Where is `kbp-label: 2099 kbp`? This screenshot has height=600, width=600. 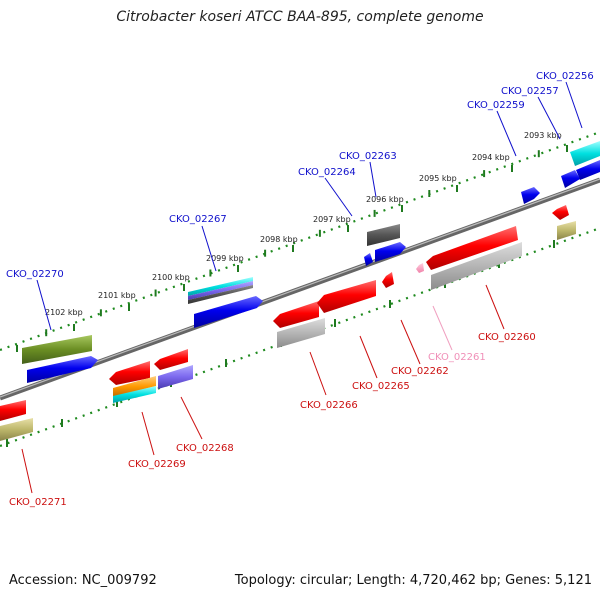 kbp-label: 2099 kbp is located at coordinates (225, 258).